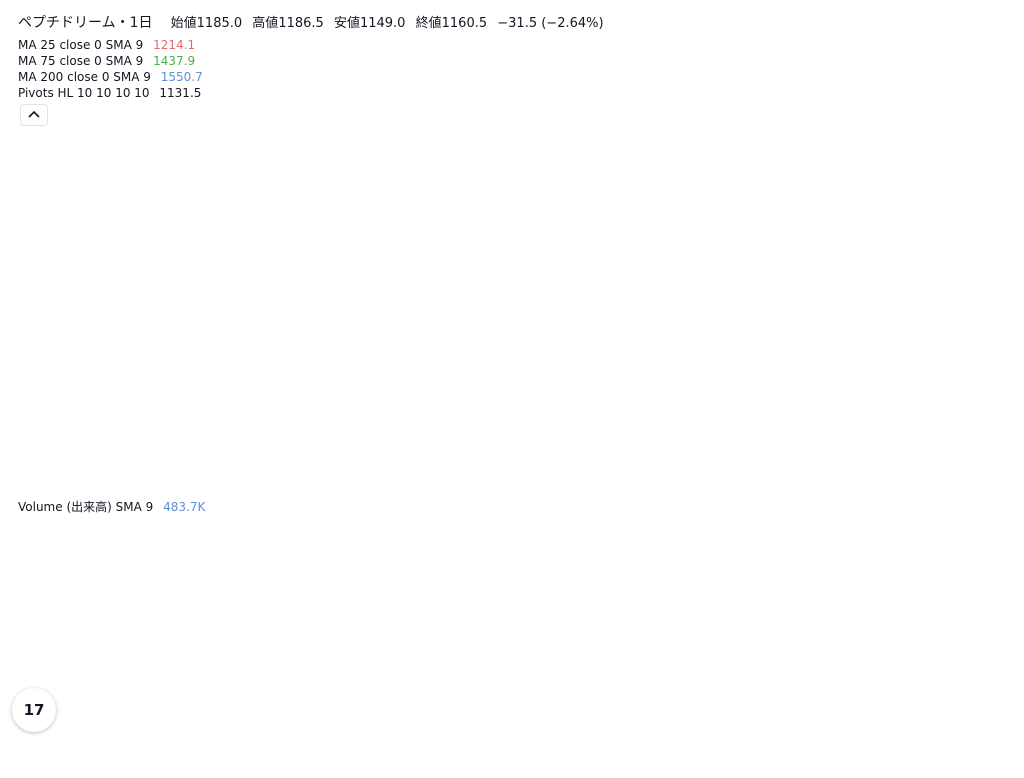 The image size is (1024, 778). Describe the element at coordinates (483, 369) in the screenshot. I see `pivot-label: 1462.0` at that location.